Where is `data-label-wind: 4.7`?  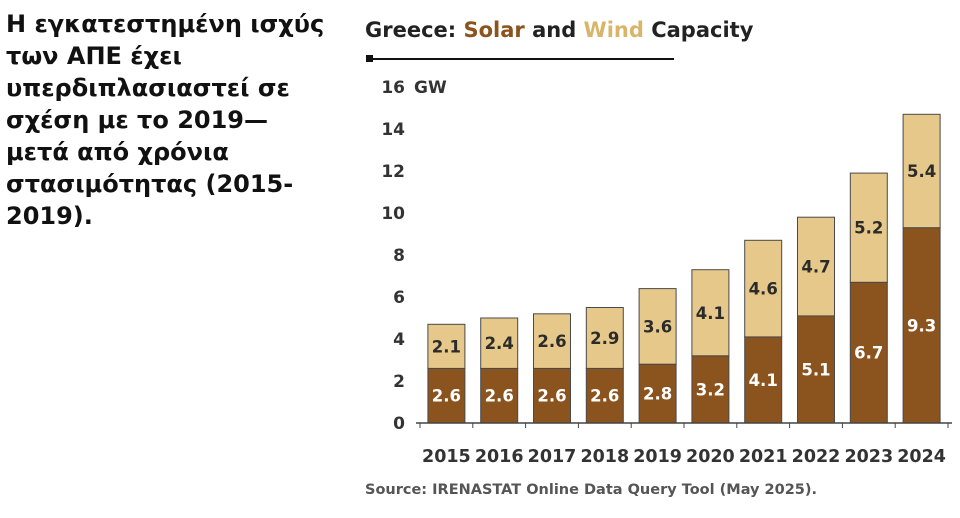 data-label-wind: 4.7 is located at coordinates (815, 267).